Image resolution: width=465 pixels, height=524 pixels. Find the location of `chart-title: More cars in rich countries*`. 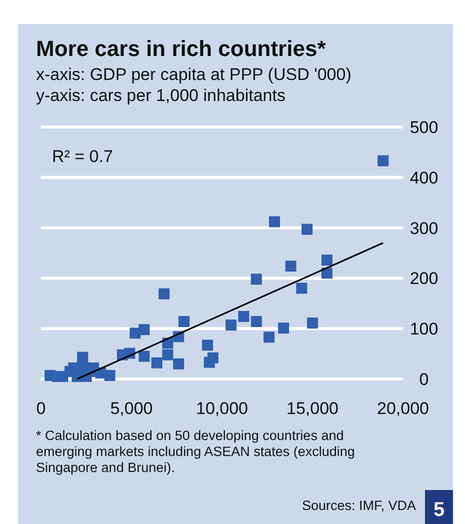

chart-title: More cars in rich countries* is located at coordinates (181, 48).